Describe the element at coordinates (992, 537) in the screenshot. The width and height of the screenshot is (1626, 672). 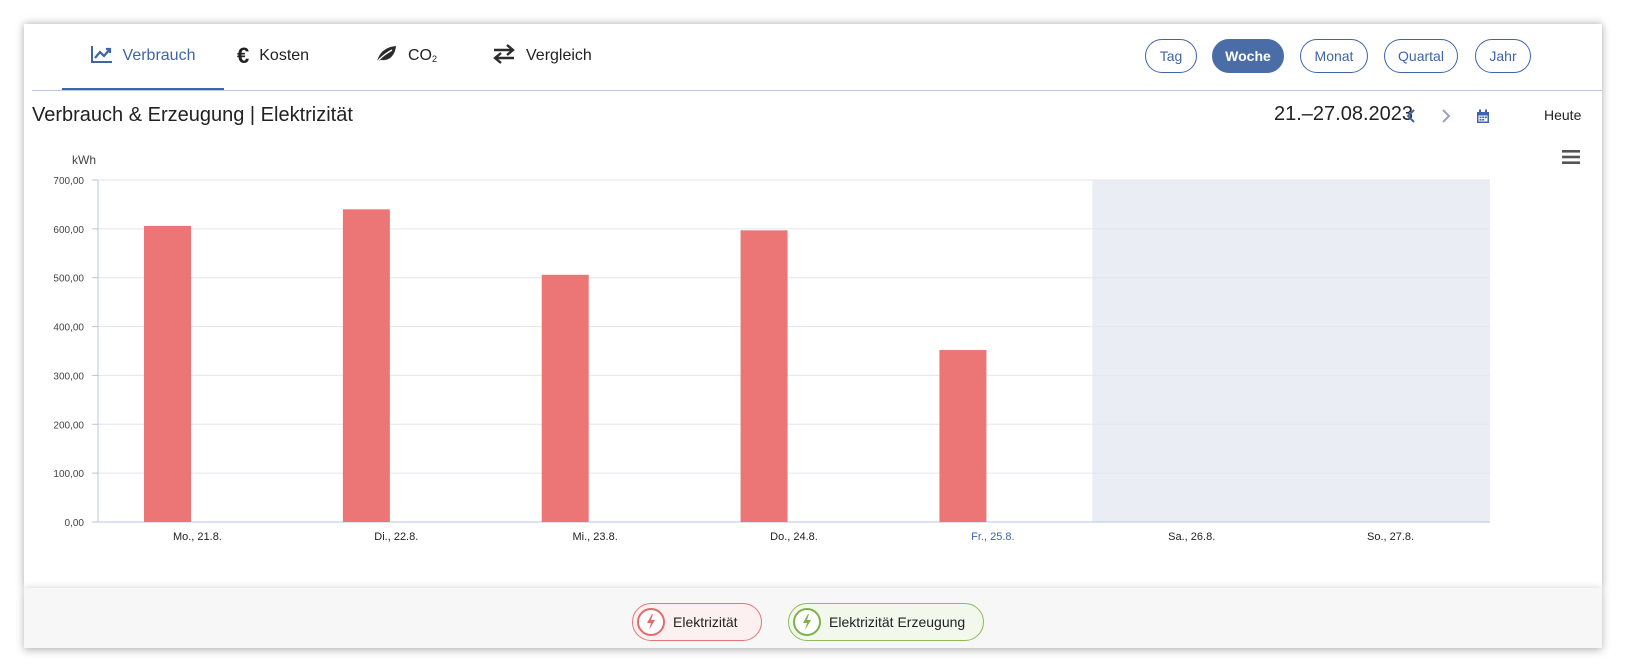
I see `x-tick-label: Fr., 25.8.` at that location.